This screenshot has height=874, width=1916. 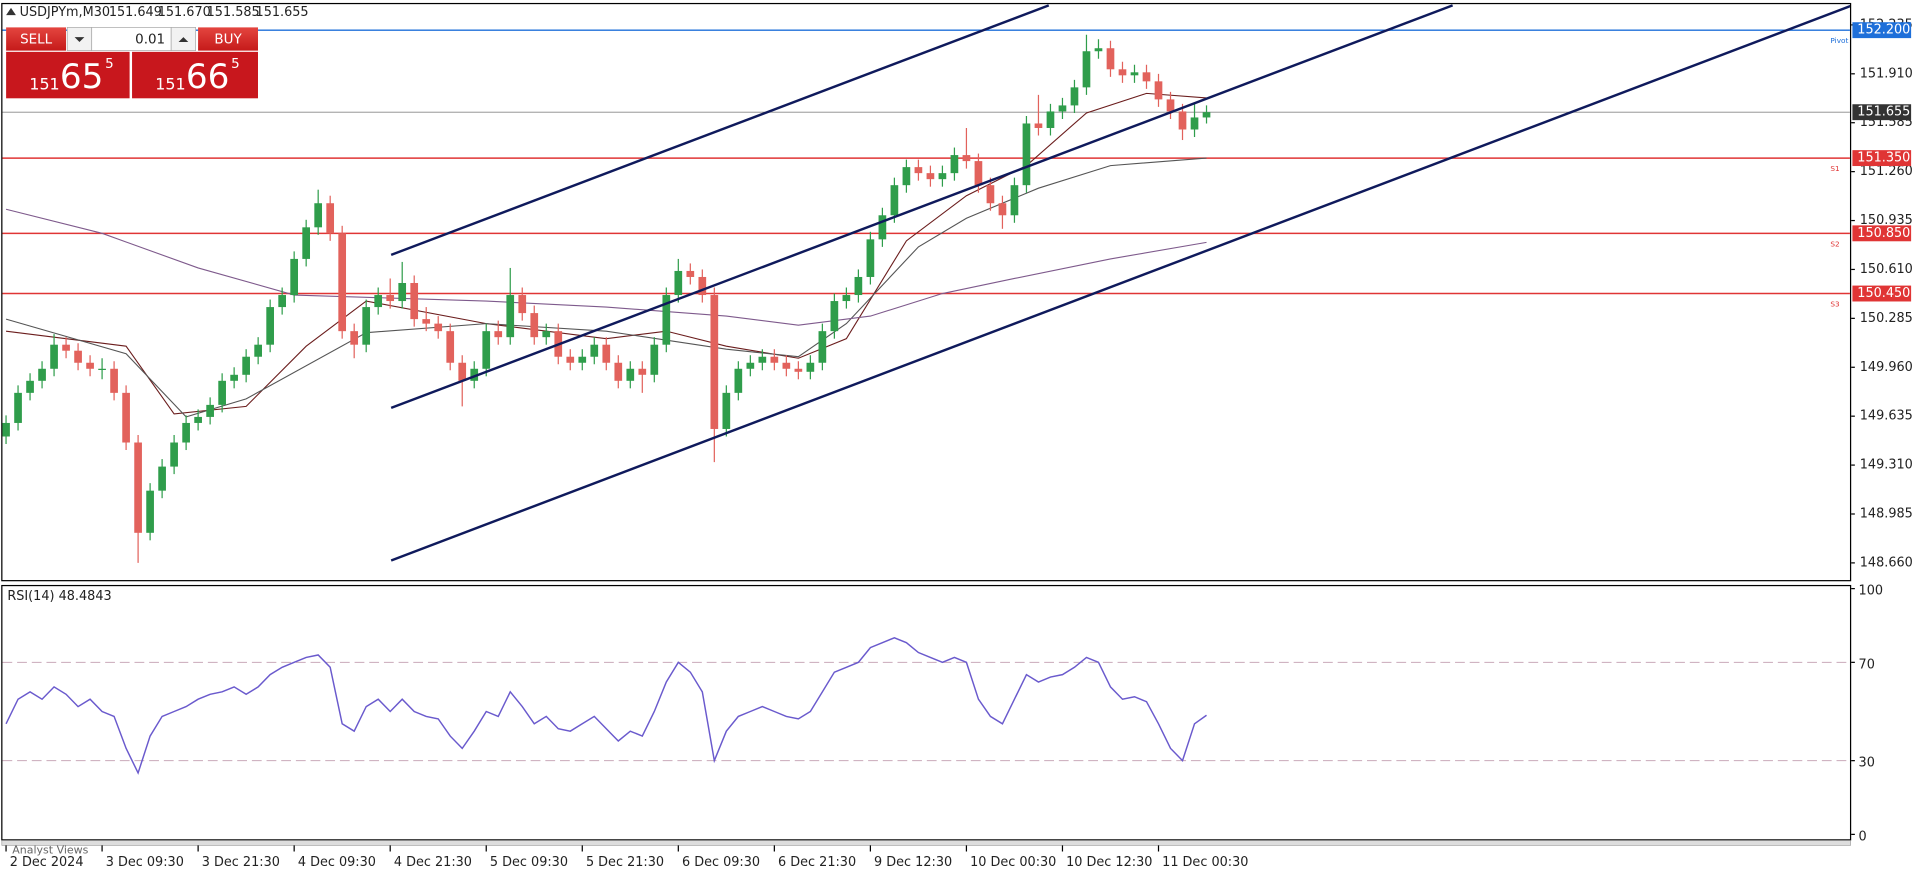 I want to click on y-tick-label: 151.910, so click(x=1886, y=73).